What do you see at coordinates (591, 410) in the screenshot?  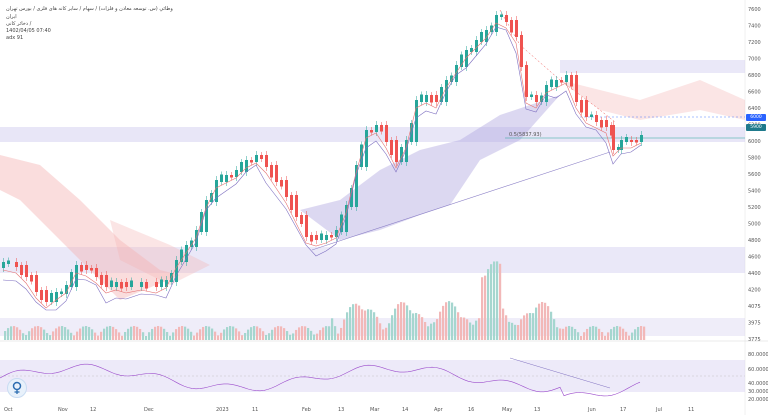 I see `time-axis-label: Jun` at bounding box center [591, 410].